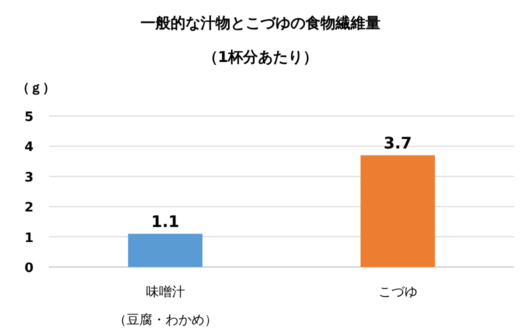 This screenshot has width=521, height=334. Describe the element at coordinates (29, 238) in the screenshot. I see `y-tick-label: 1` at that location.